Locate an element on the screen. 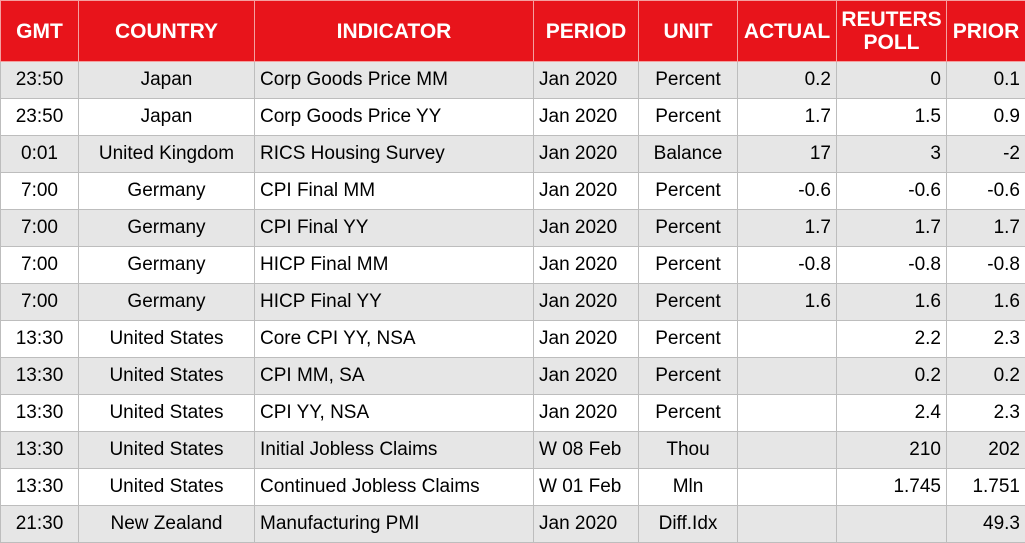 Image resolution: width=1025 pixels, height=543 pixels. table-cell: Corp Goods Price YY is located at coordinates (394, 117).